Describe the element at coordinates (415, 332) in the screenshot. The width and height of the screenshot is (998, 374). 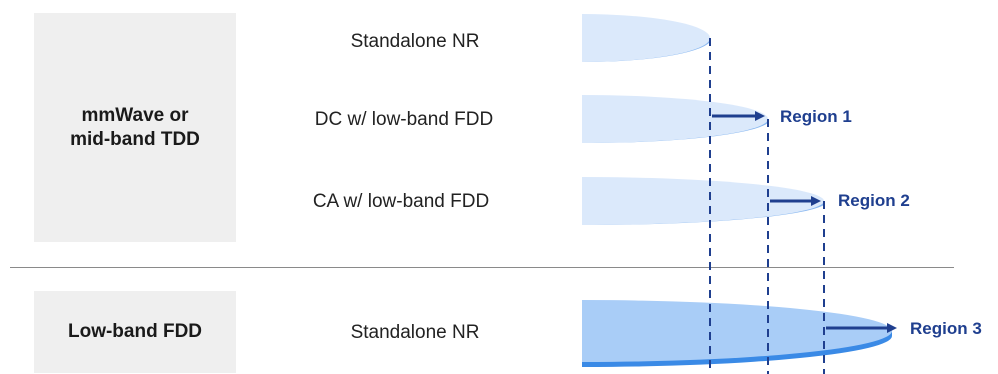
I see `row-label-standalone-nr-fdd: Standalone NR` at that location.